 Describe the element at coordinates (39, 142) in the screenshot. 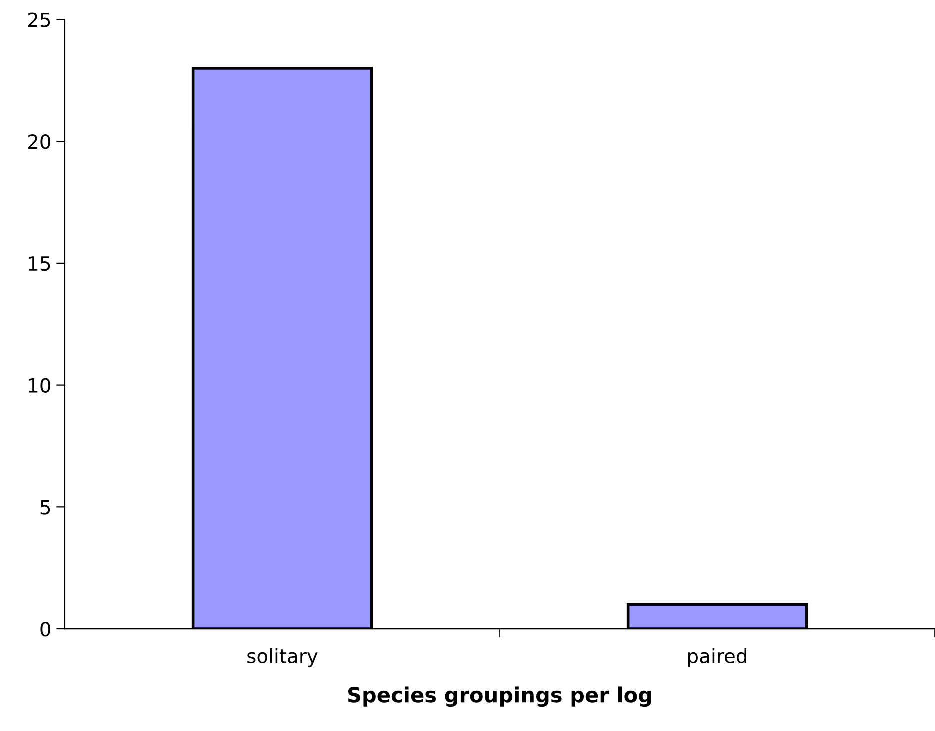

I see `y-tick-label: 20` at that location.